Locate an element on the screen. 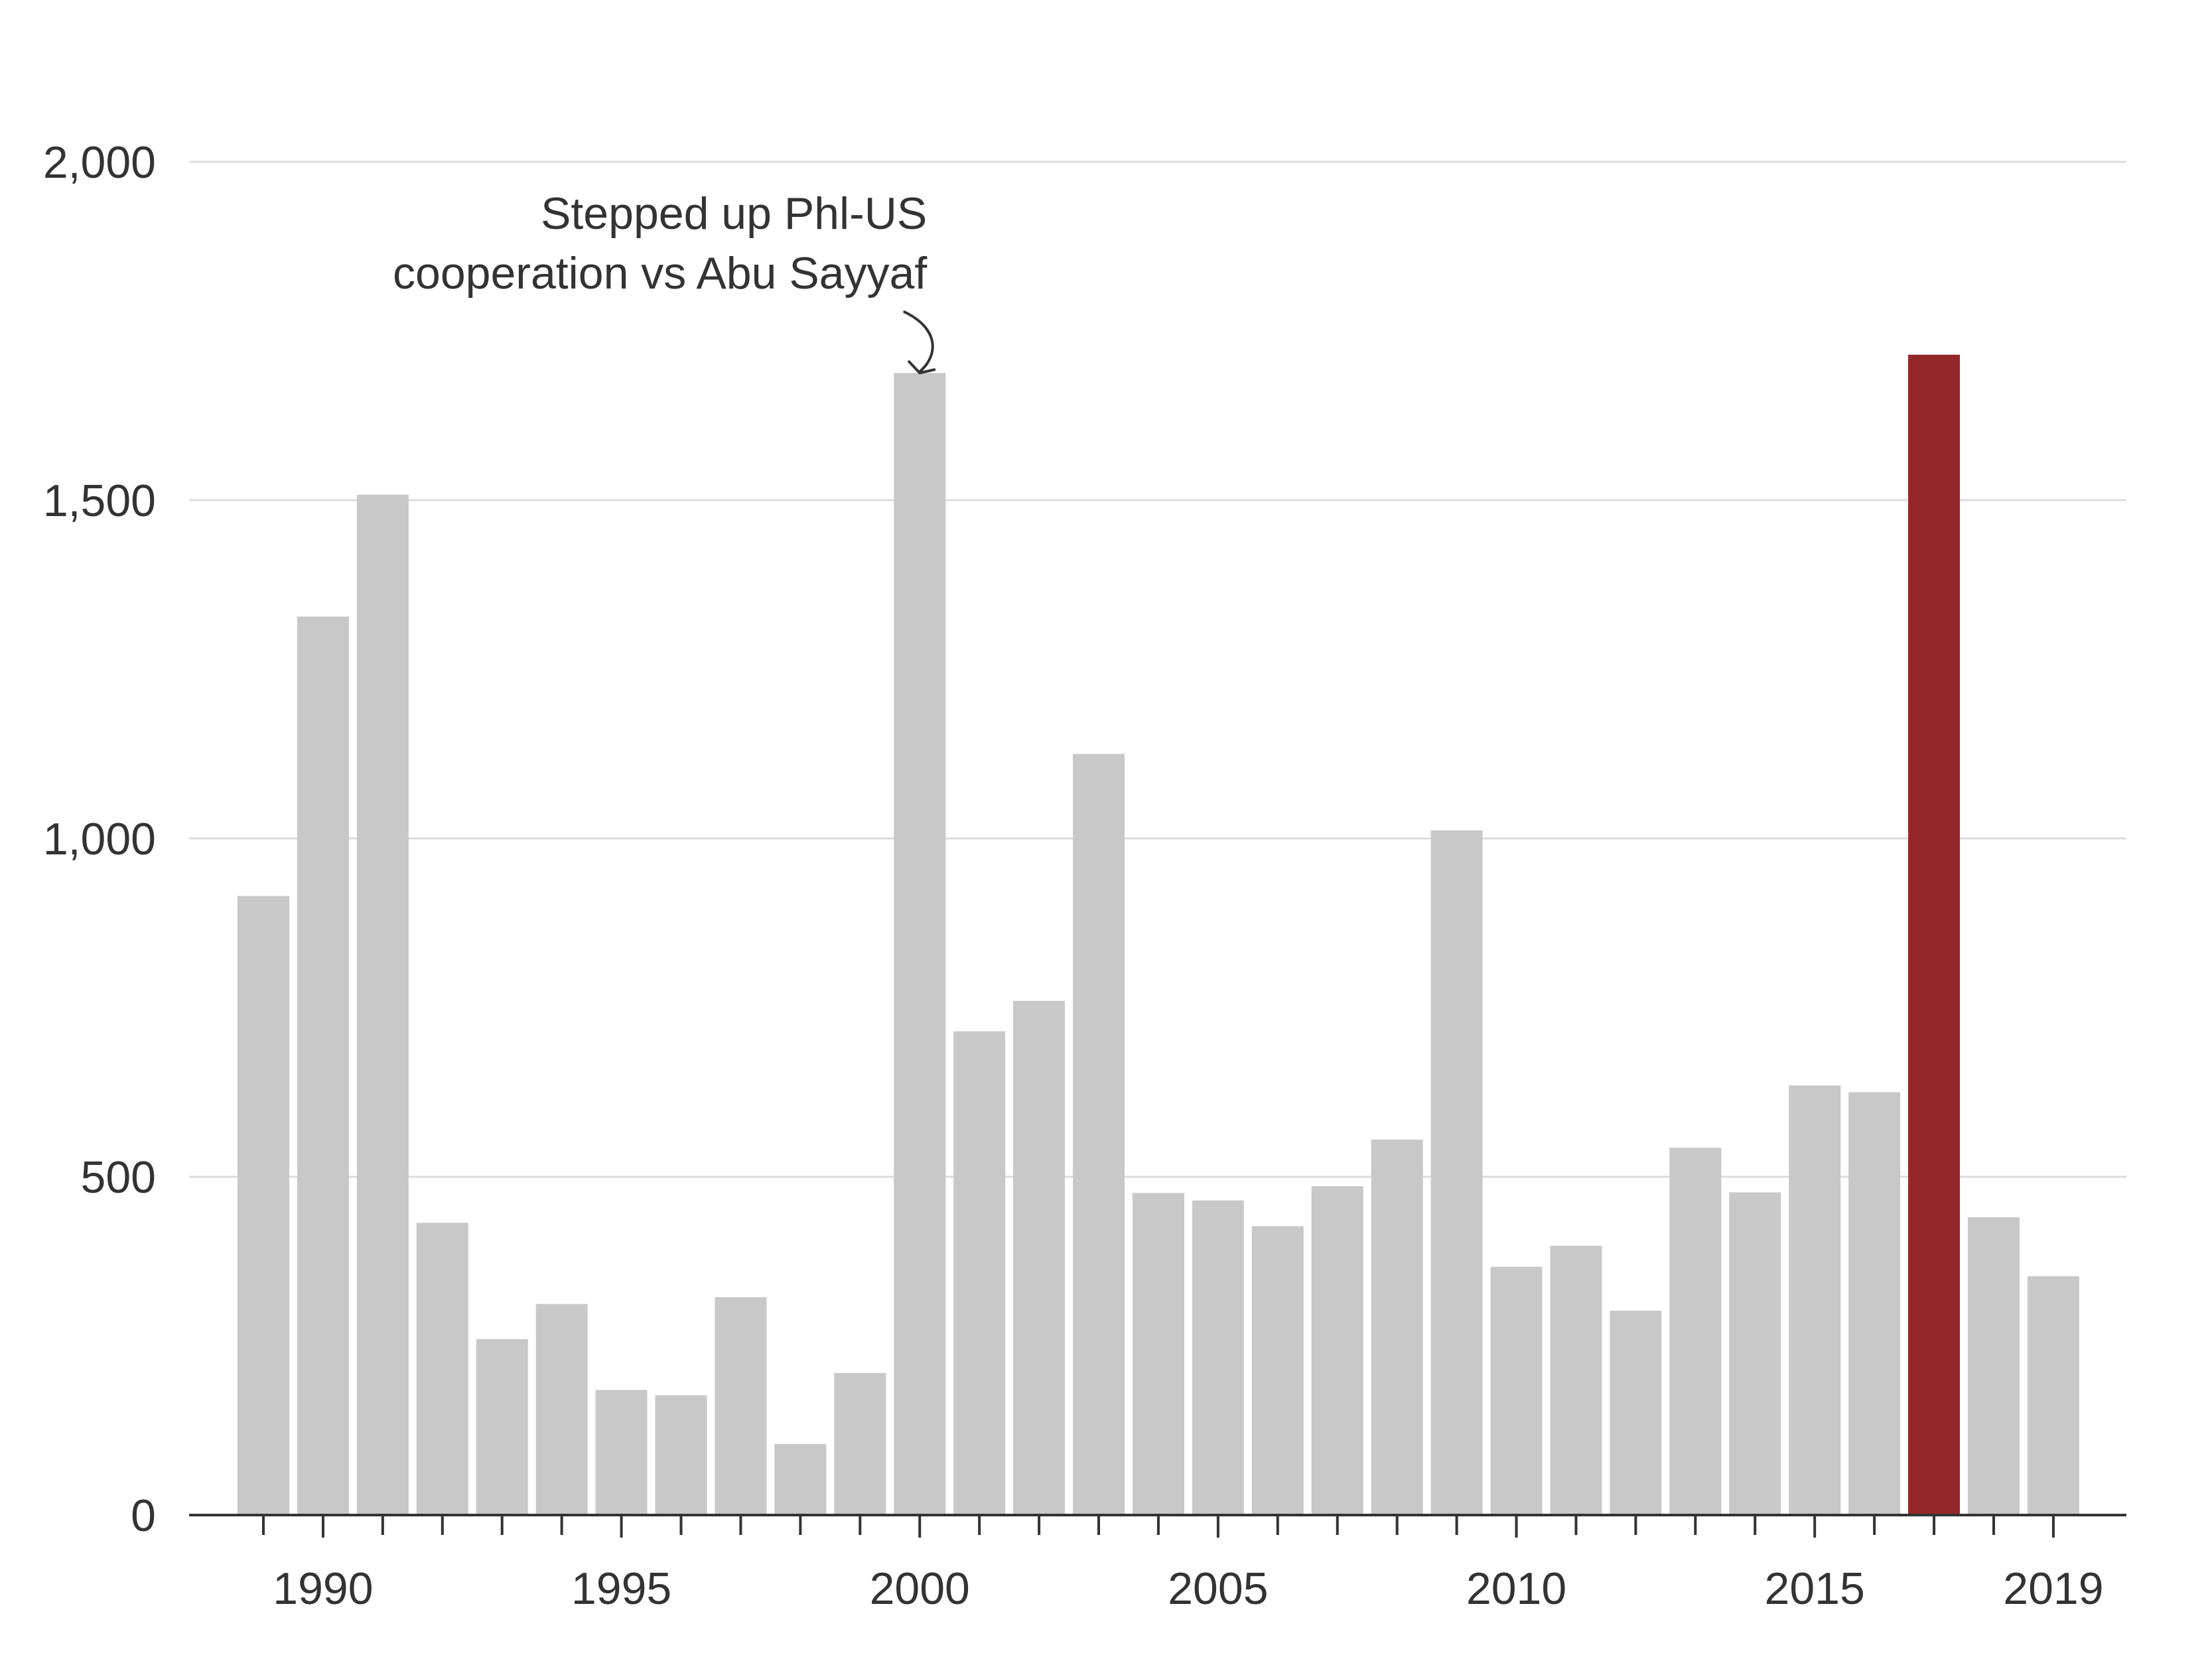 This screenshot has width=2212, height=1659. bar-1990 is located at coordinates (323, 1066).